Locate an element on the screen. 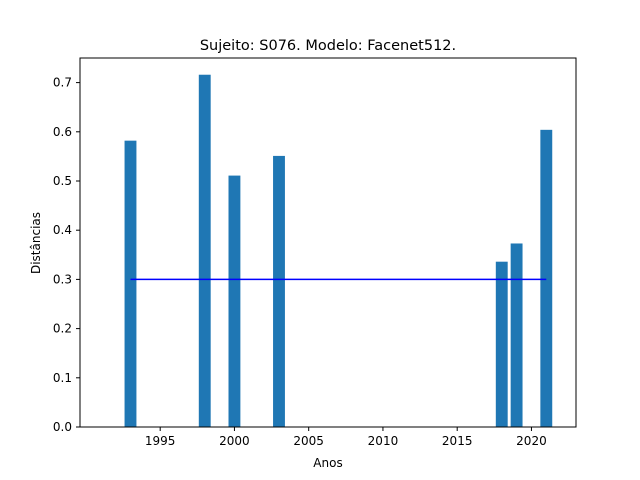 The image size is (640, 480). x-tick-label-2015: 2015 is located at coordinates (457, 441).